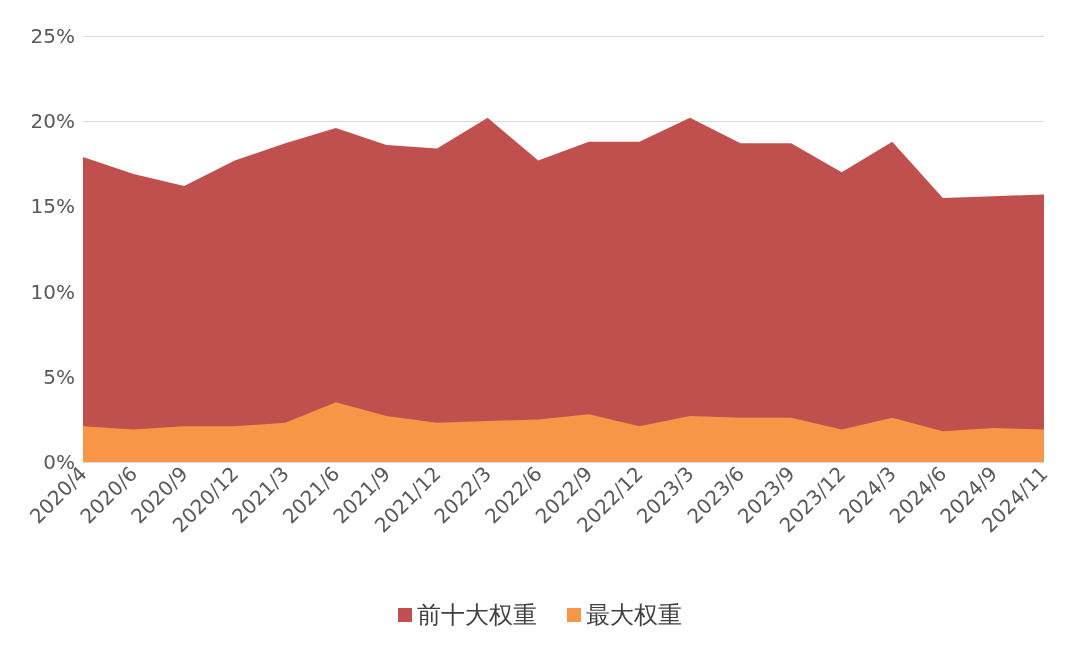 This screenshot has height=652, width=1080. I want to click on y-tick-label: 5%, so click(59, 376).